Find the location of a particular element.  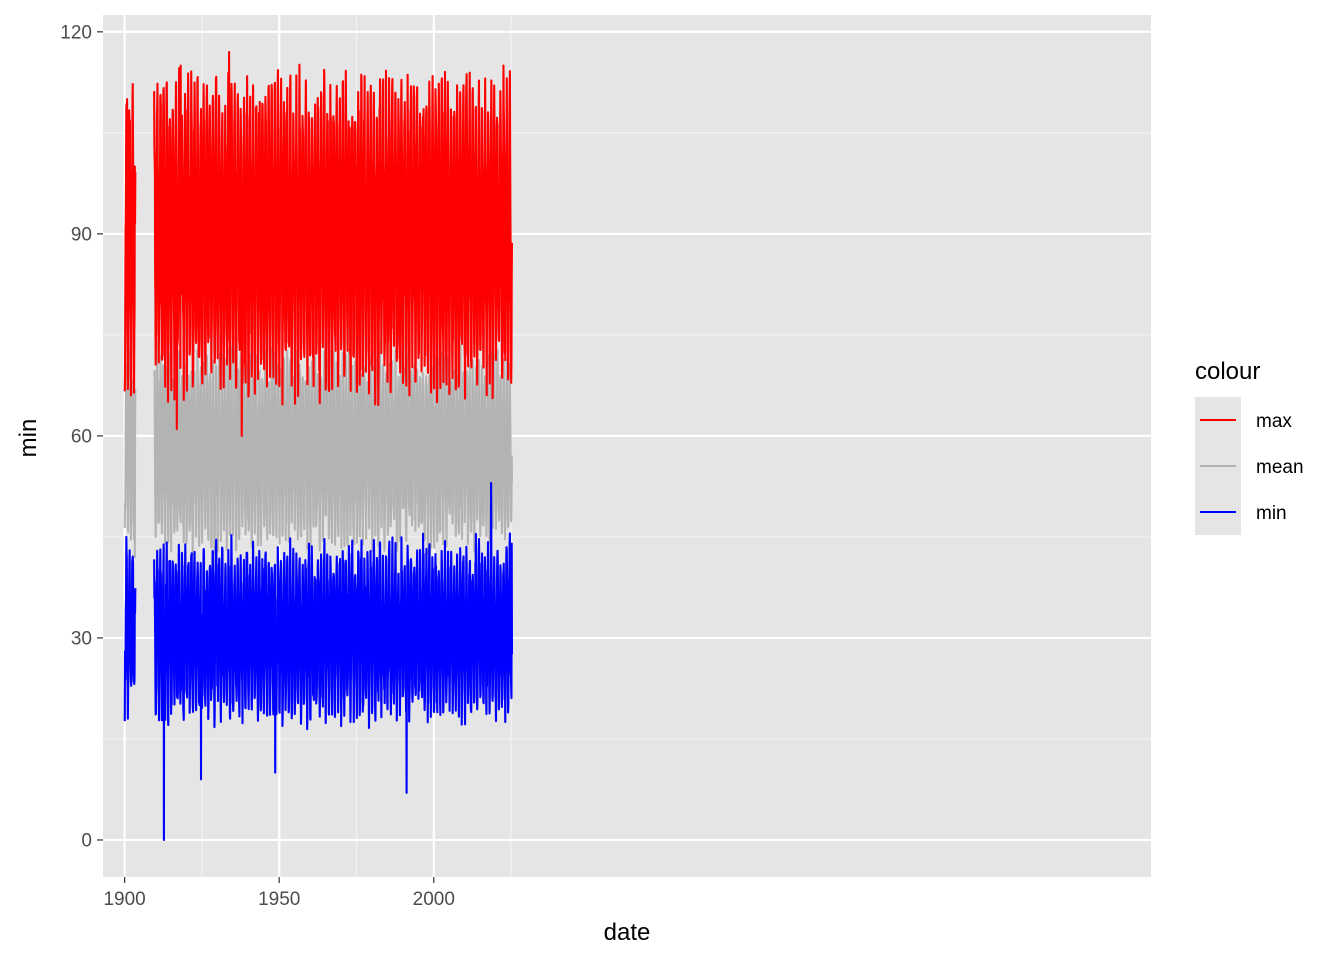

legend-title: colour is located at coordinates (1227, 371).